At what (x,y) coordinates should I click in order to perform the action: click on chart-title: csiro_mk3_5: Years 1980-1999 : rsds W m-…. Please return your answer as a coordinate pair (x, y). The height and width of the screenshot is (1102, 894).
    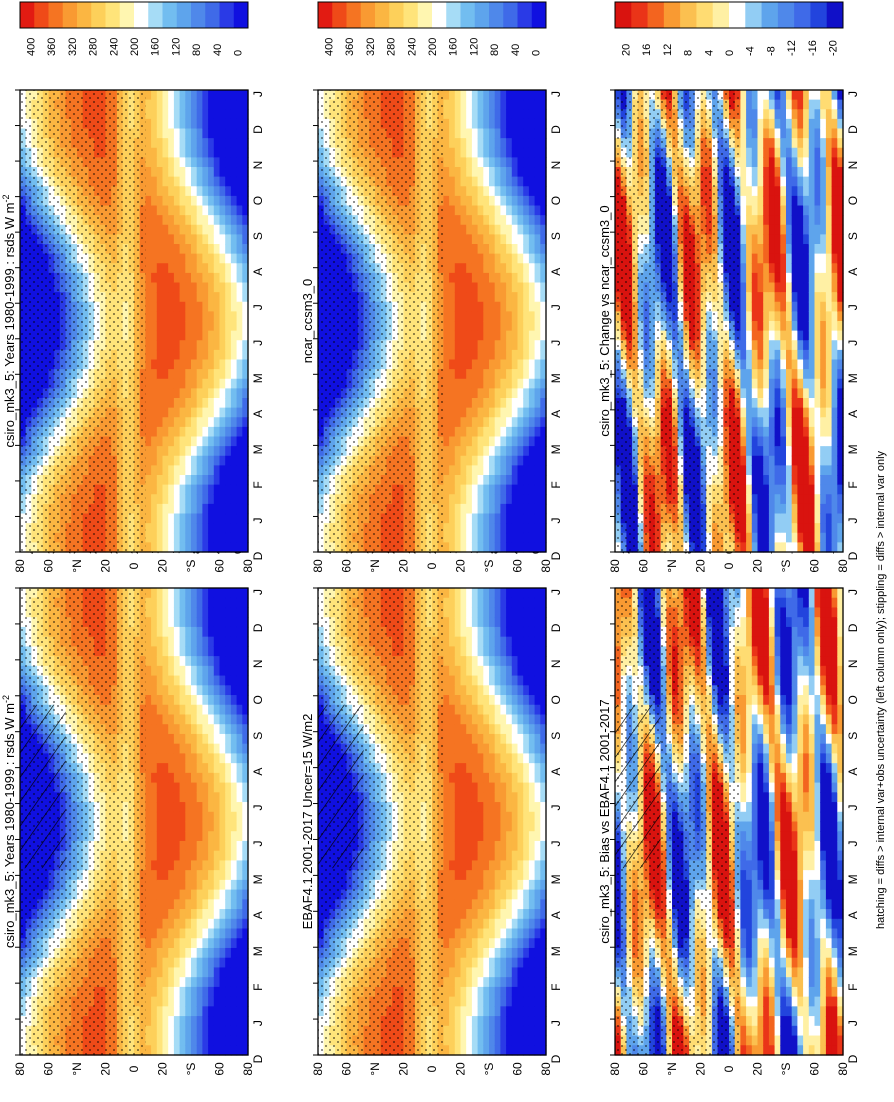
    Looking at the image, I should click on (9, 321).